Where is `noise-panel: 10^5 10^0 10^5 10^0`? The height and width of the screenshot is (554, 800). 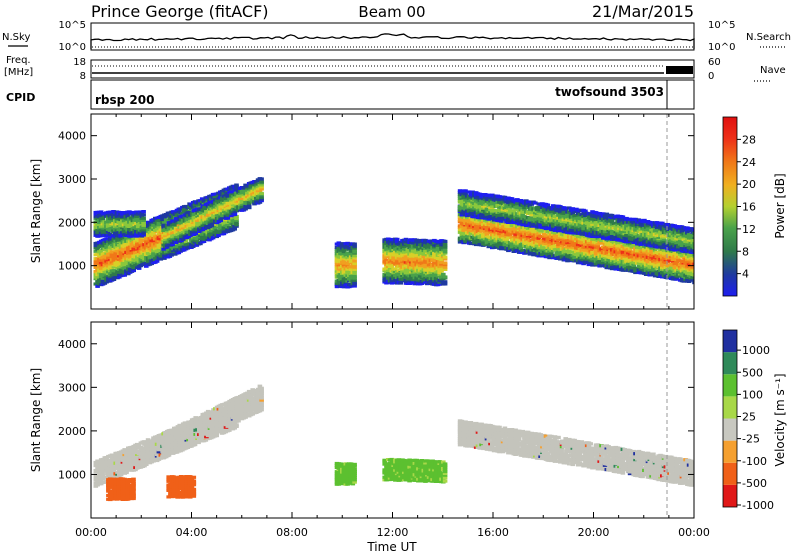
noise-panel: 10^5 10^0 10^5 10^0 is located at coordinates (397, 36).